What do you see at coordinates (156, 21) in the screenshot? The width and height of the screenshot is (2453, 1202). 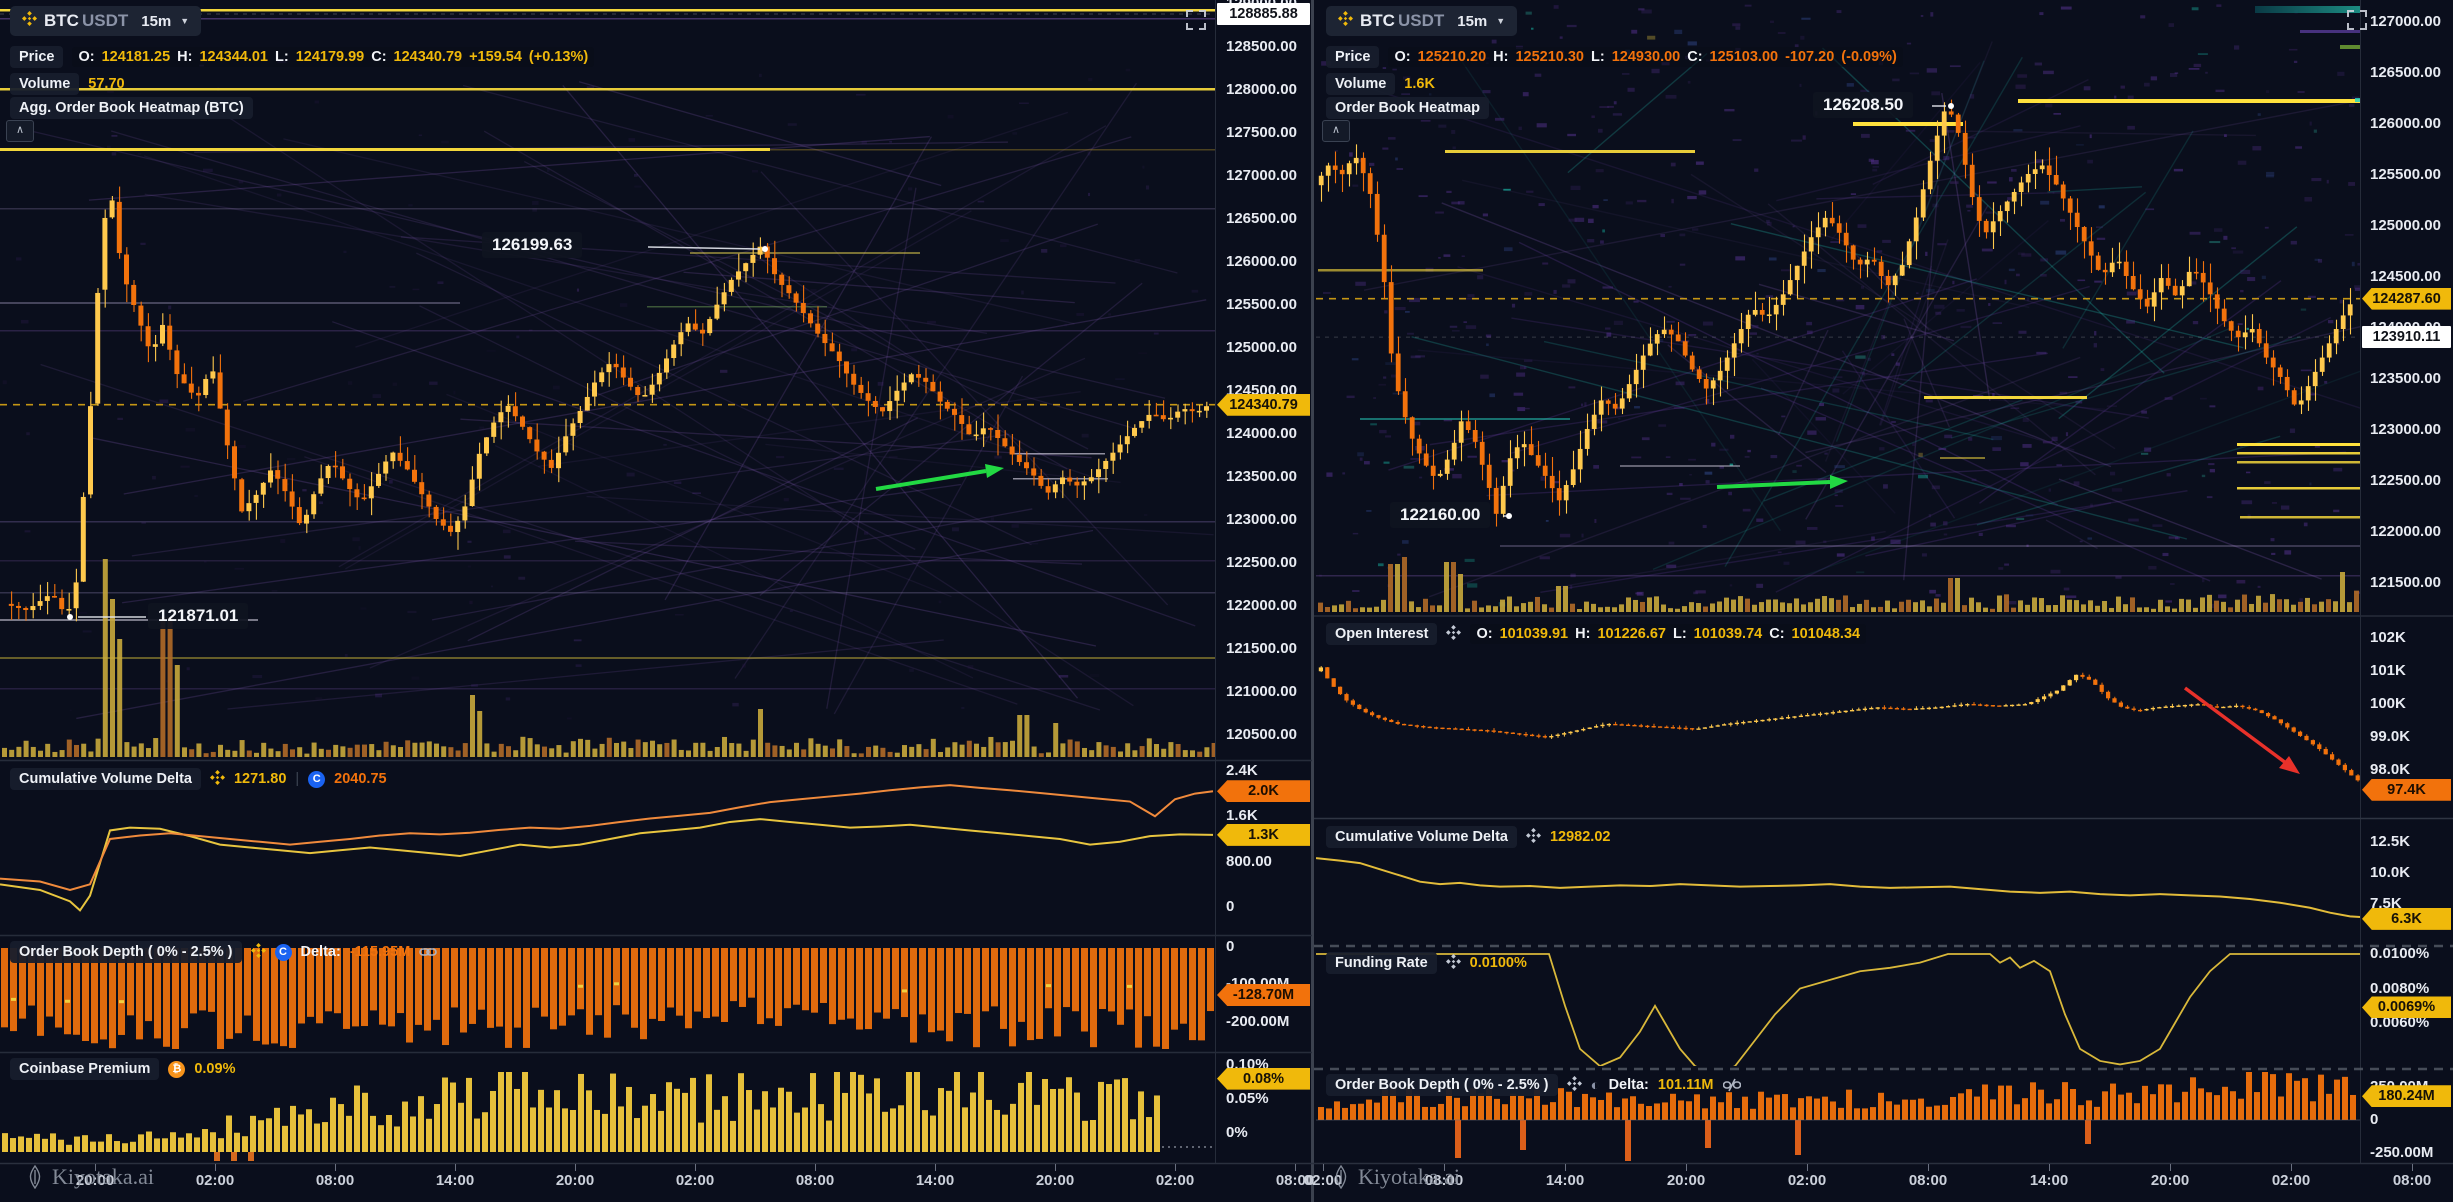 I see `interval-selector-left: 15m` at bounding box center [156, 21].